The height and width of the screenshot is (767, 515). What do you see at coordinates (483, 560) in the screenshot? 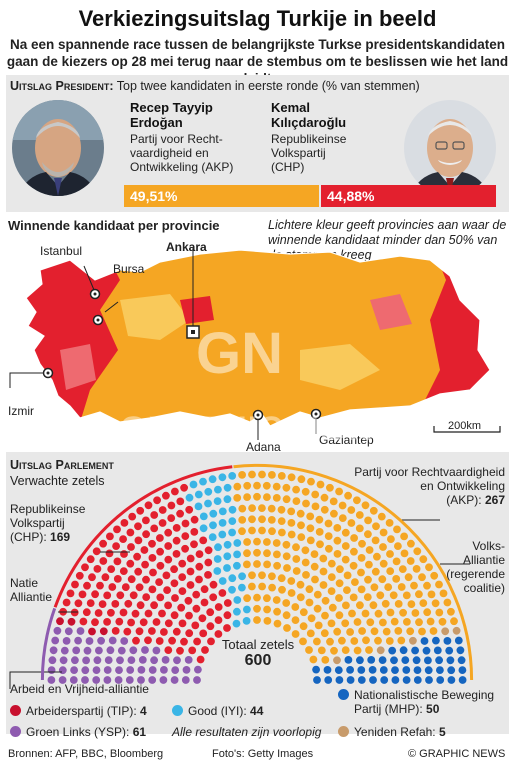
I see `volks-line2: Alliantie` at bounding box center [483, 560].